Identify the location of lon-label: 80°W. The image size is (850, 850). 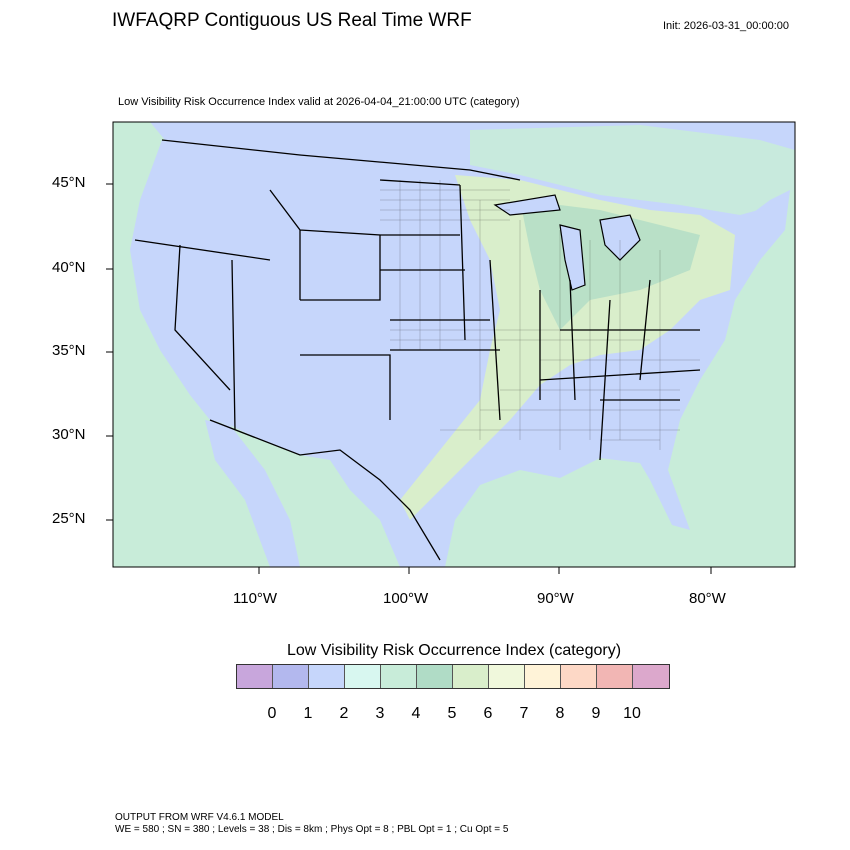
(707, 598).